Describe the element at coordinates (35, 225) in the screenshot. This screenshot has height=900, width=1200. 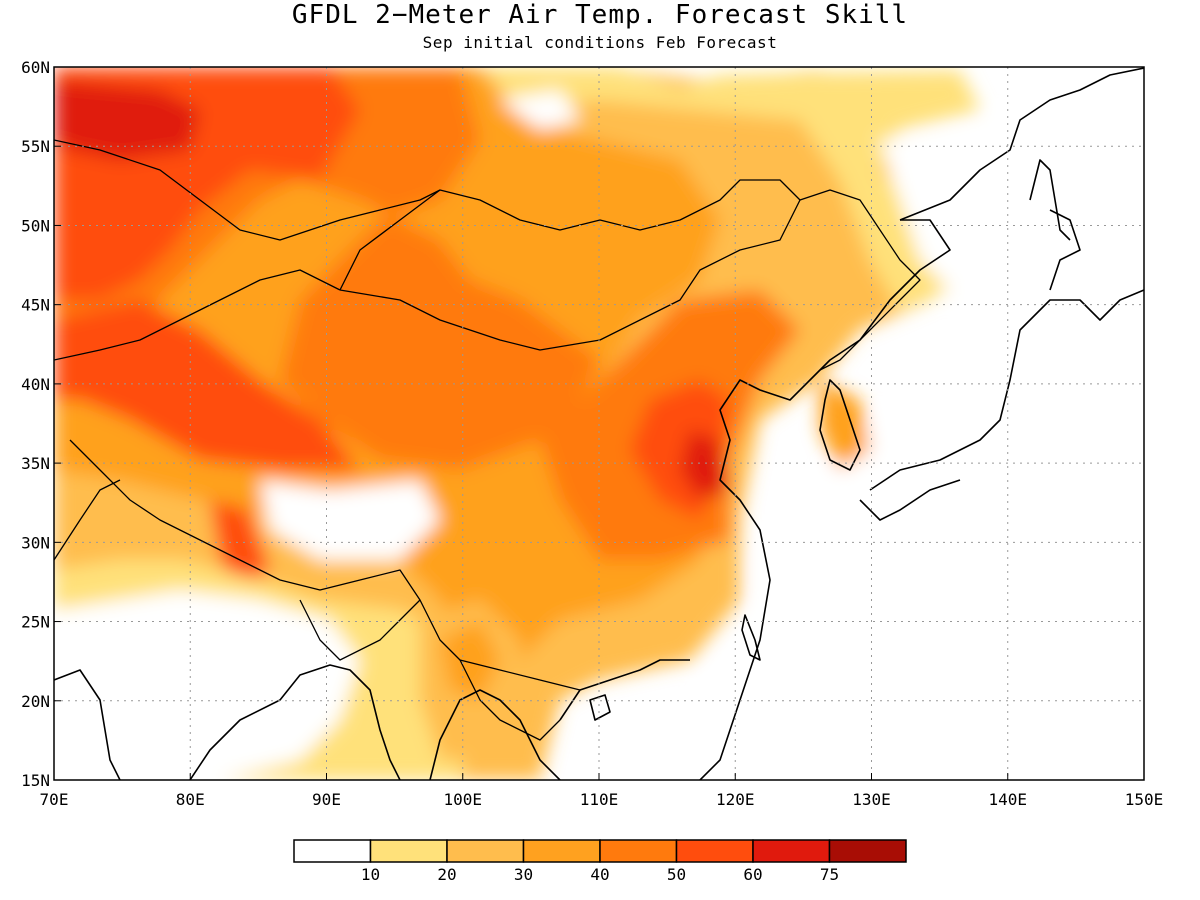
I see `y-tick-label: 50N` at that location.